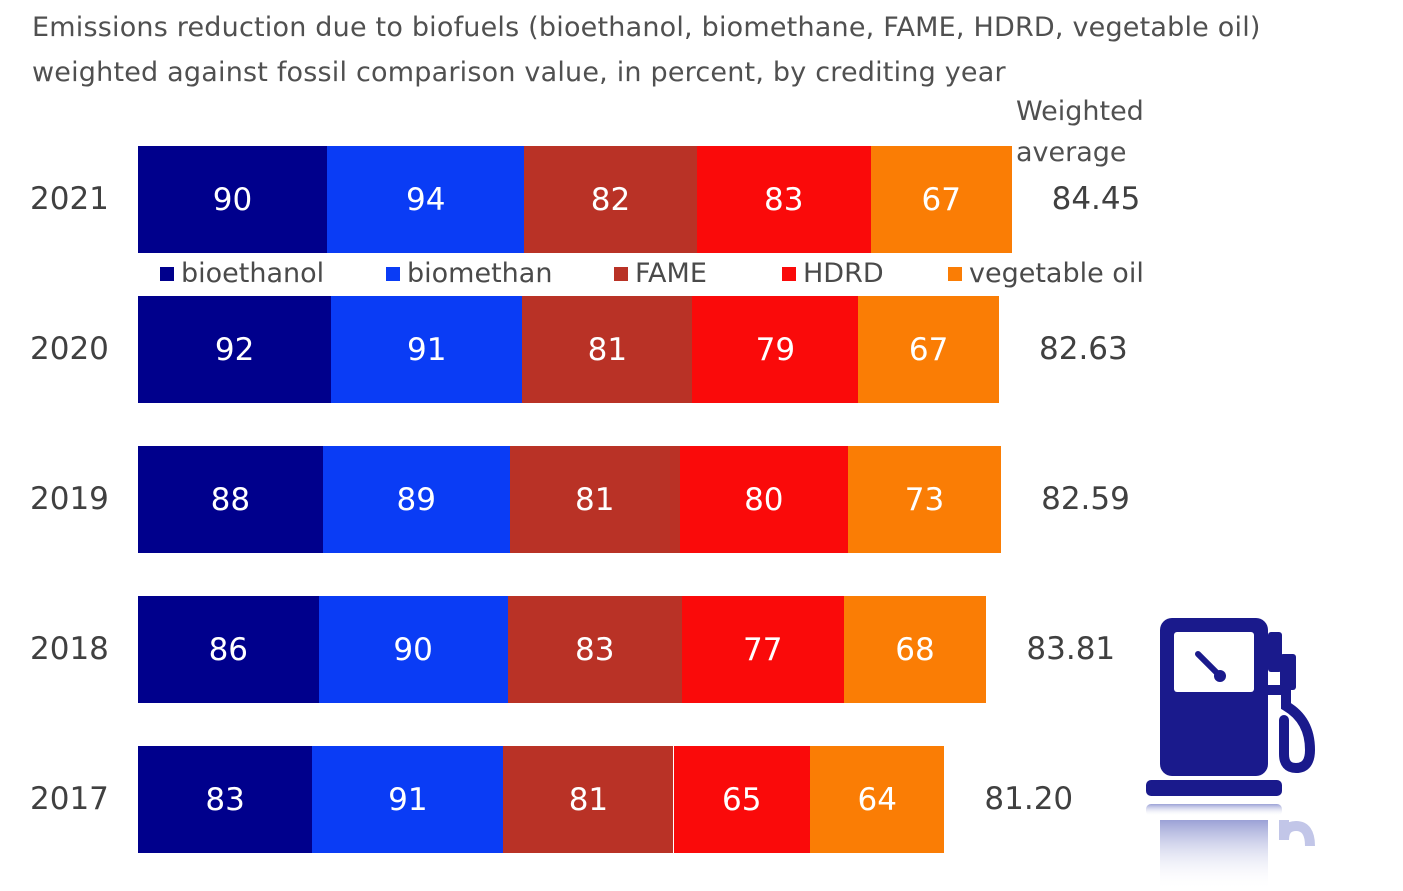 This screenshot has height=891, width=1403. I want to click on bar-segment: 65, so click(741, 799).